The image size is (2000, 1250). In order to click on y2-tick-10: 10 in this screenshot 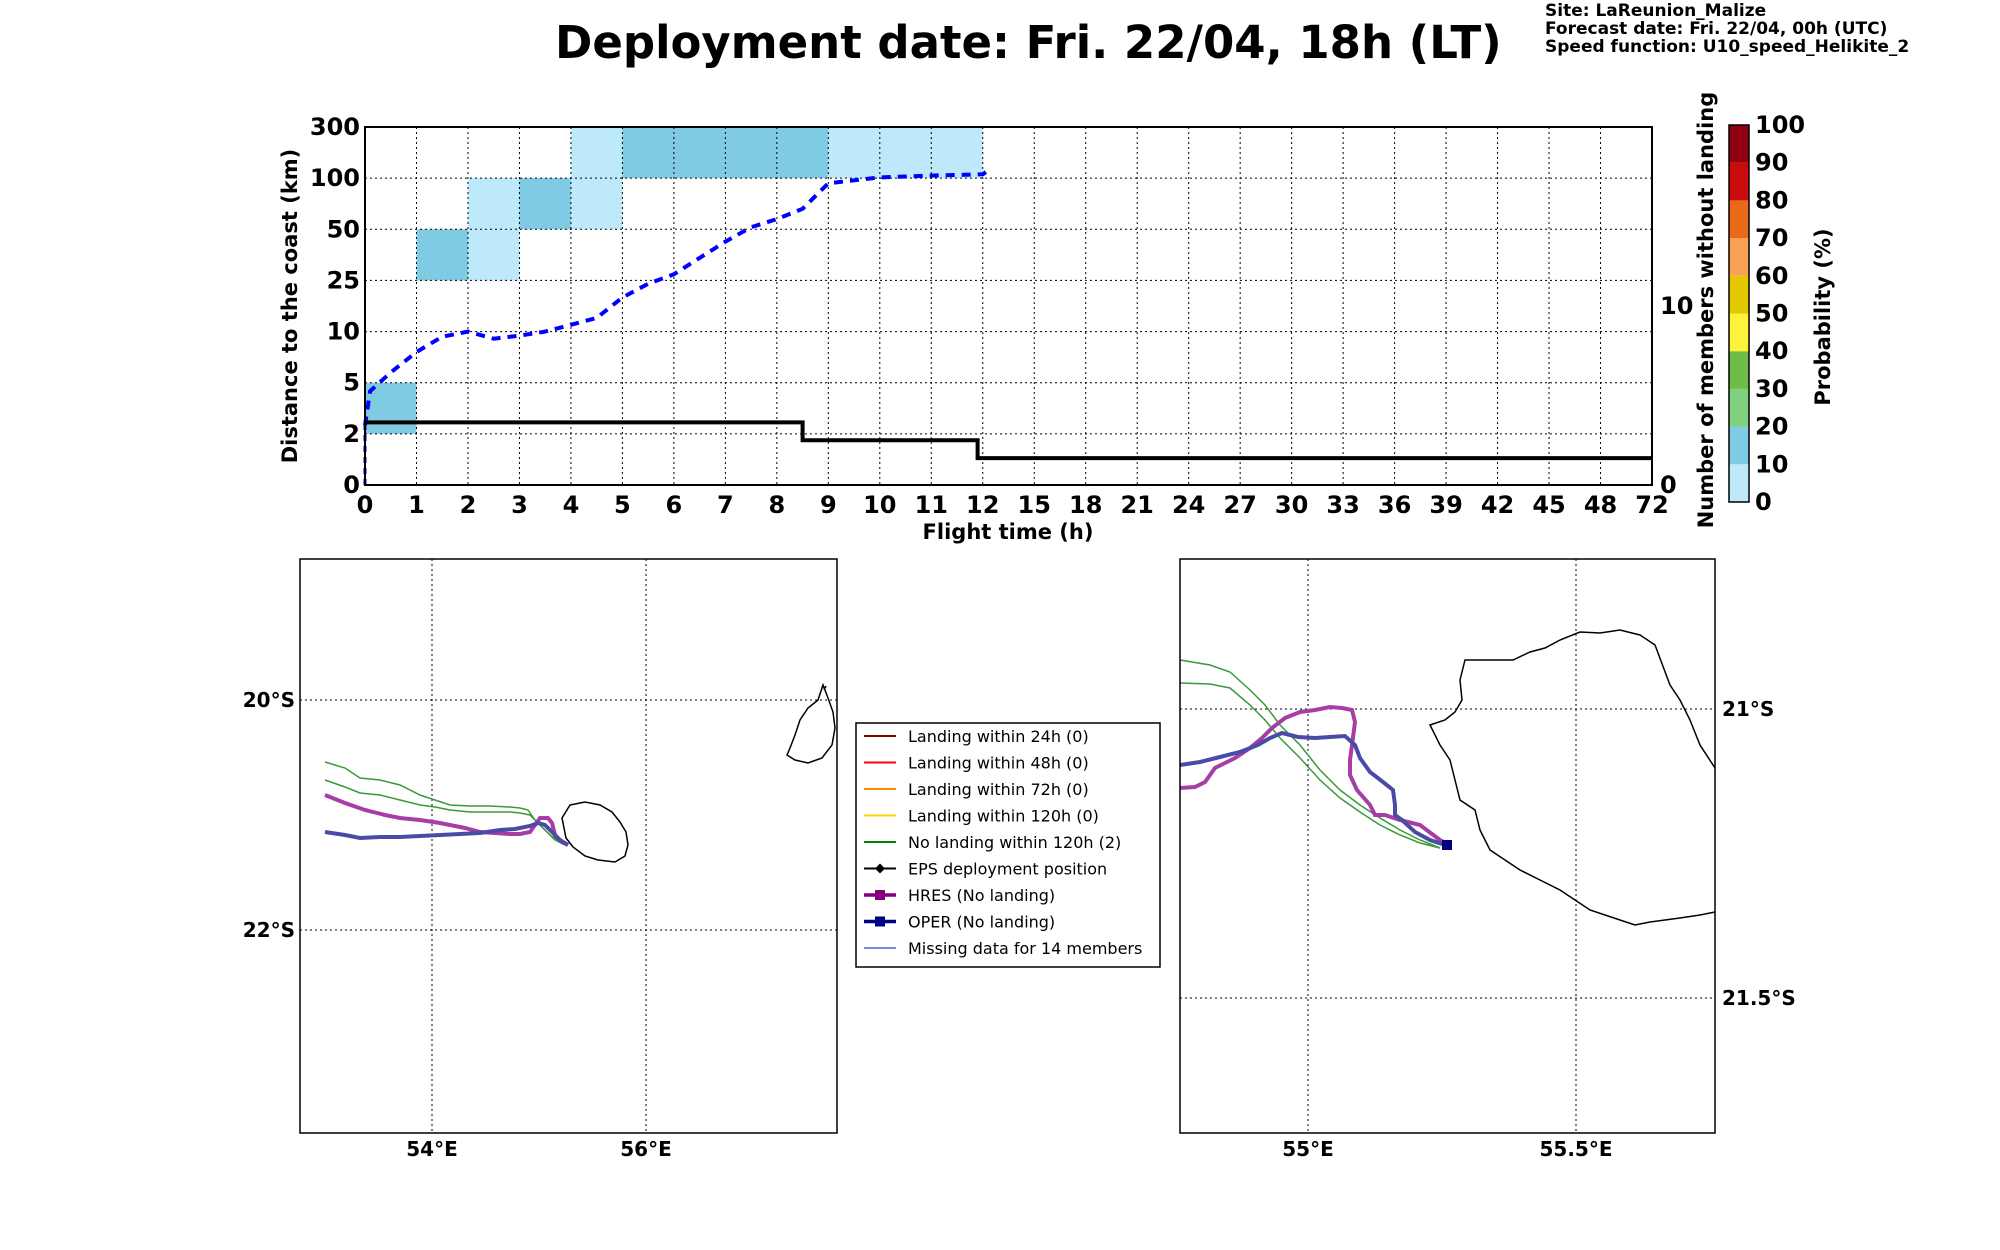, I will do `click(1676, 306)`.